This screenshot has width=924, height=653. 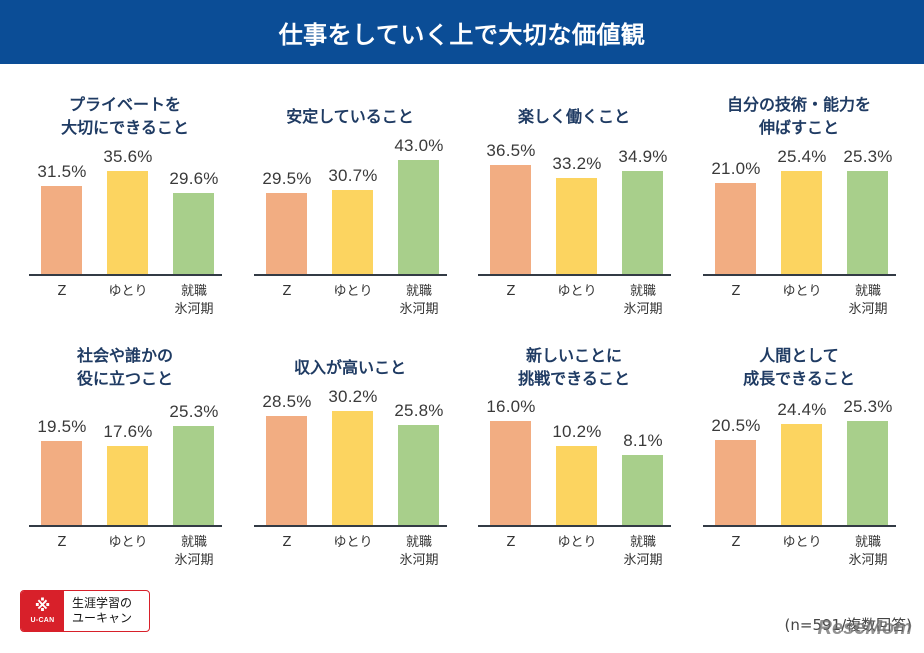 What do you see at coordinates (802, 410) in the screenshot?
I see `data-label: 24.4%` at bounding box center [802, 410].